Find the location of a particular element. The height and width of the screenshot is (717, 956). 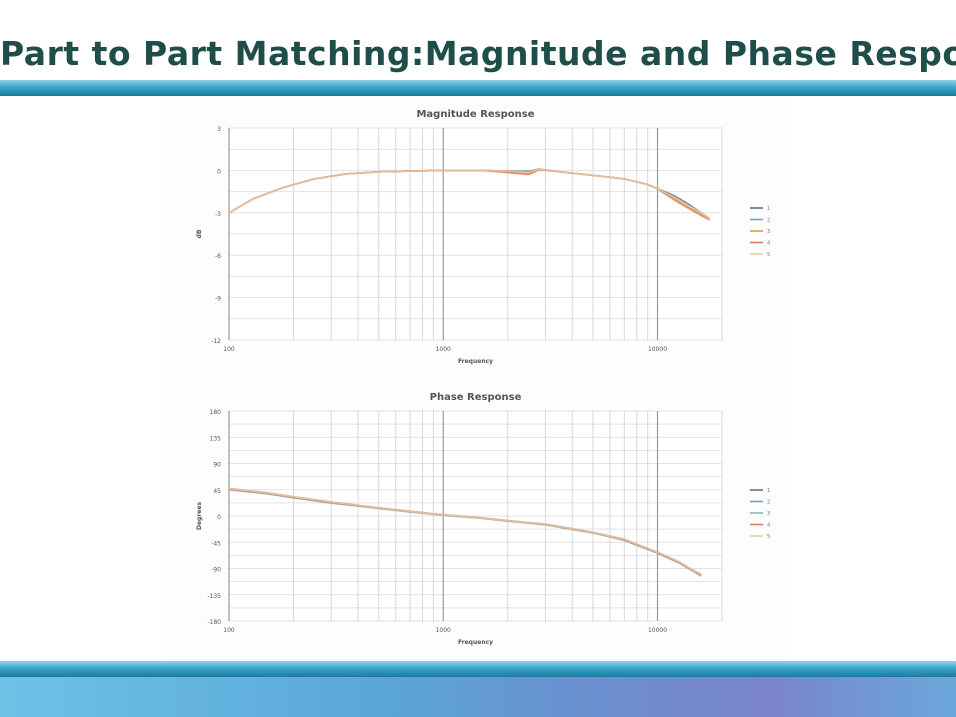

y-tick-label: -180 is located at coordinates (214, 622).